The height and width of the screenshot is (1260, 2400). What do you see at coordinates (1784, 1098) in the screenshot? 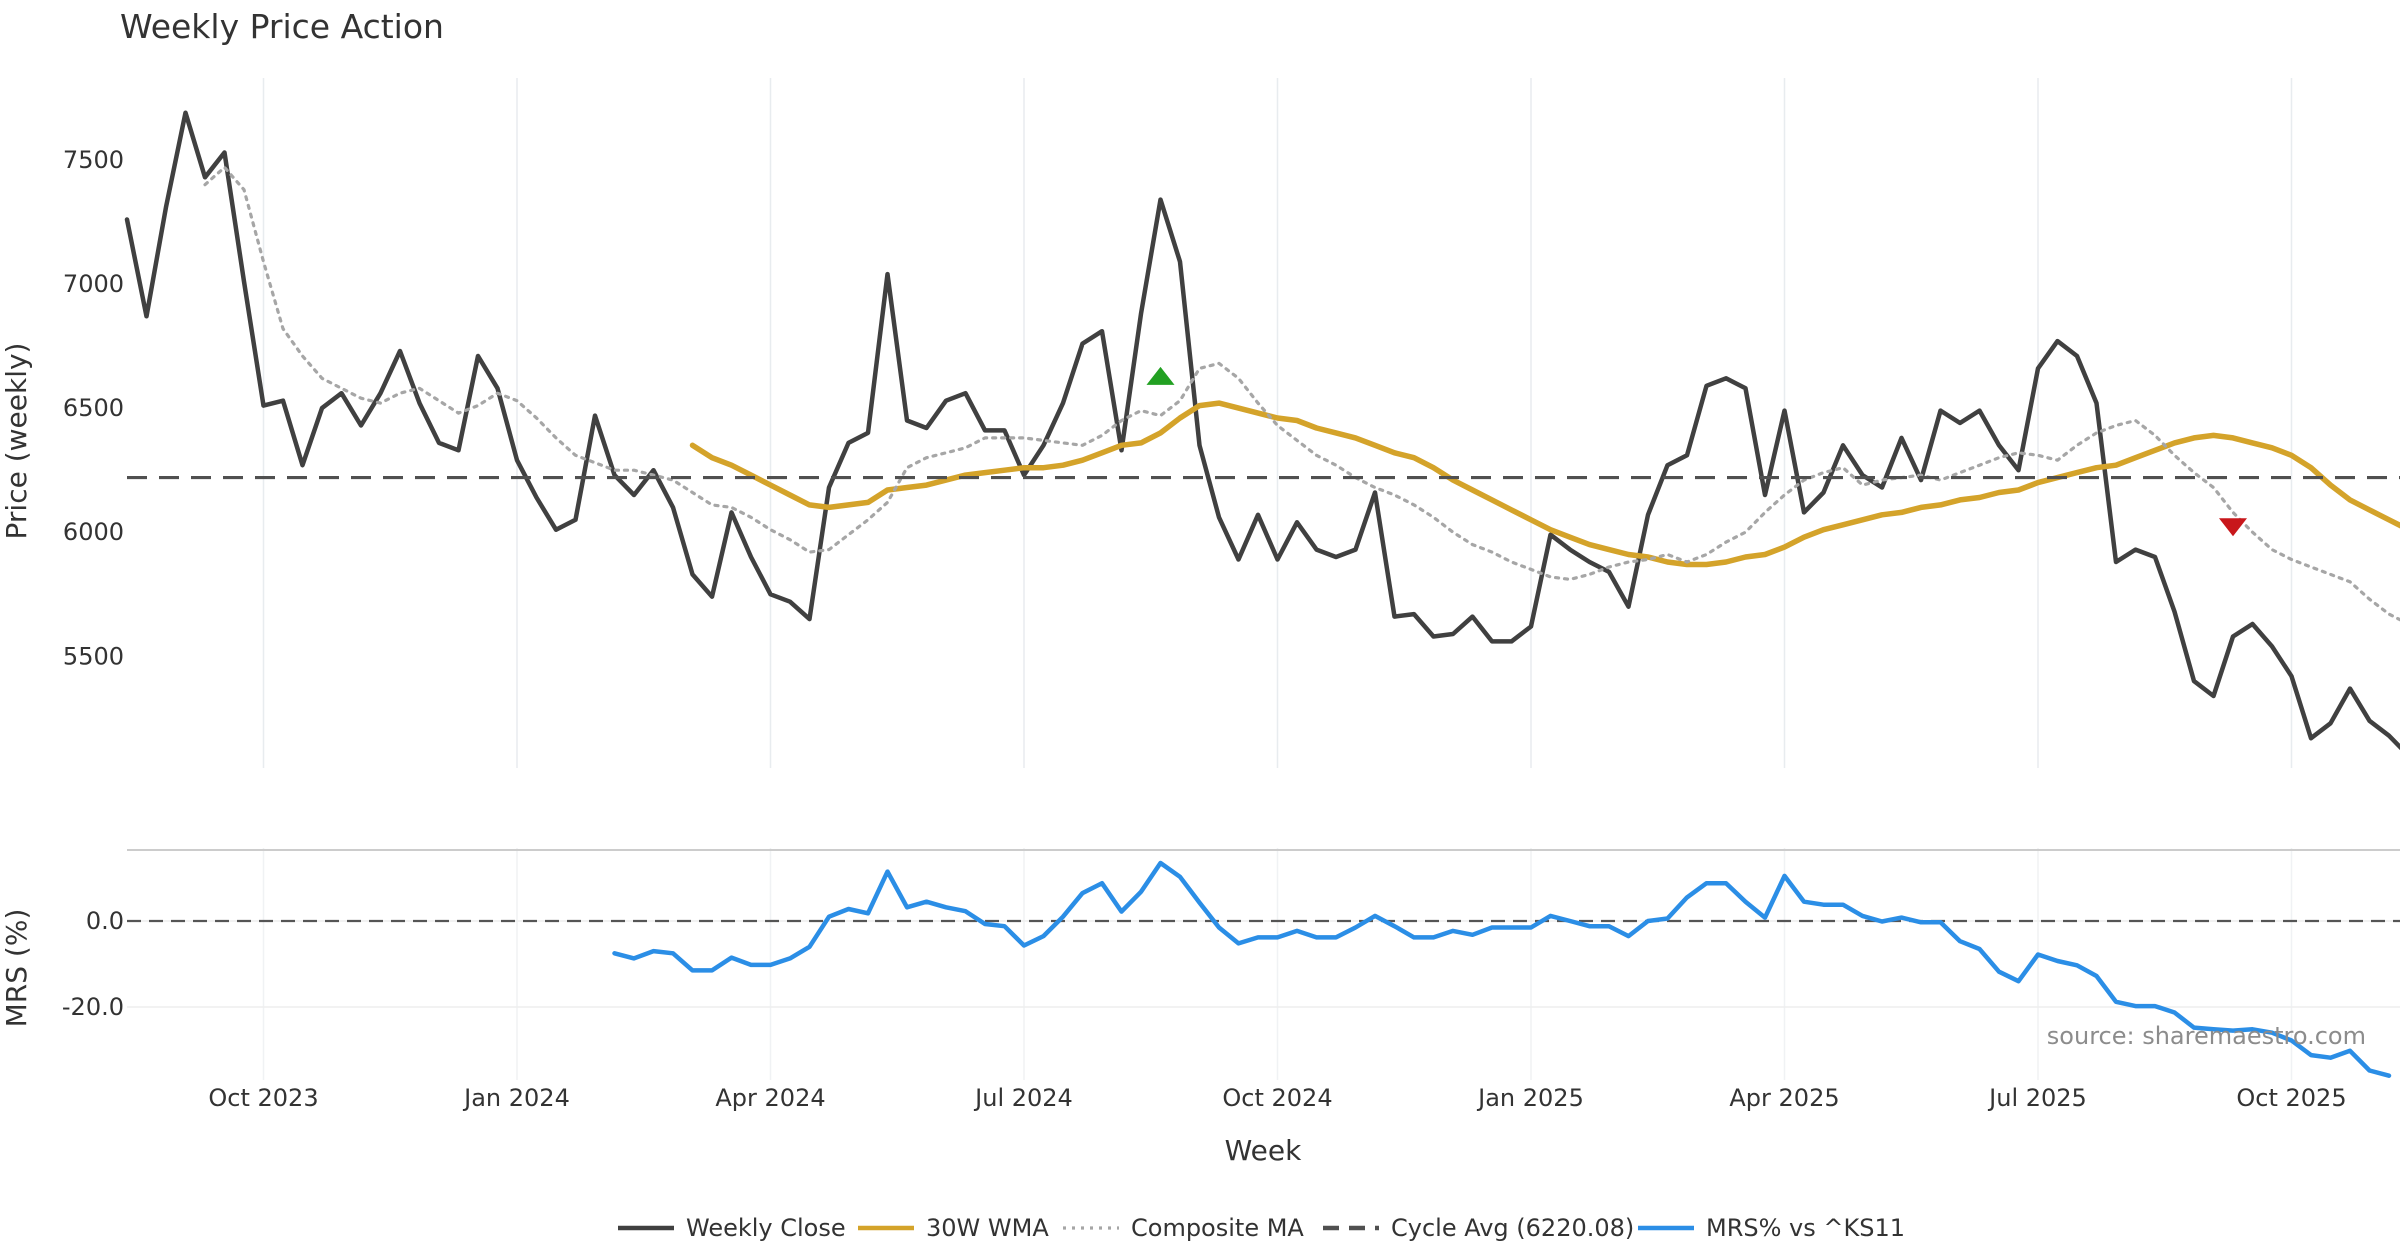
I see `x-tick-label: Apr 2025` at bounding box center [1784, 1098].